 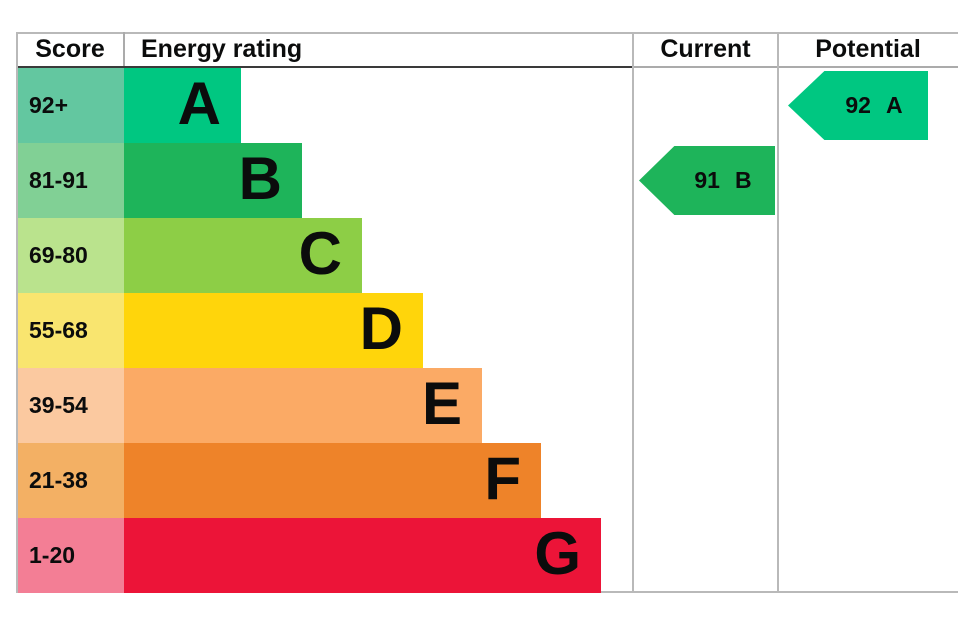 I want to click on band-letter-g: G, so click(x=557, y=553).